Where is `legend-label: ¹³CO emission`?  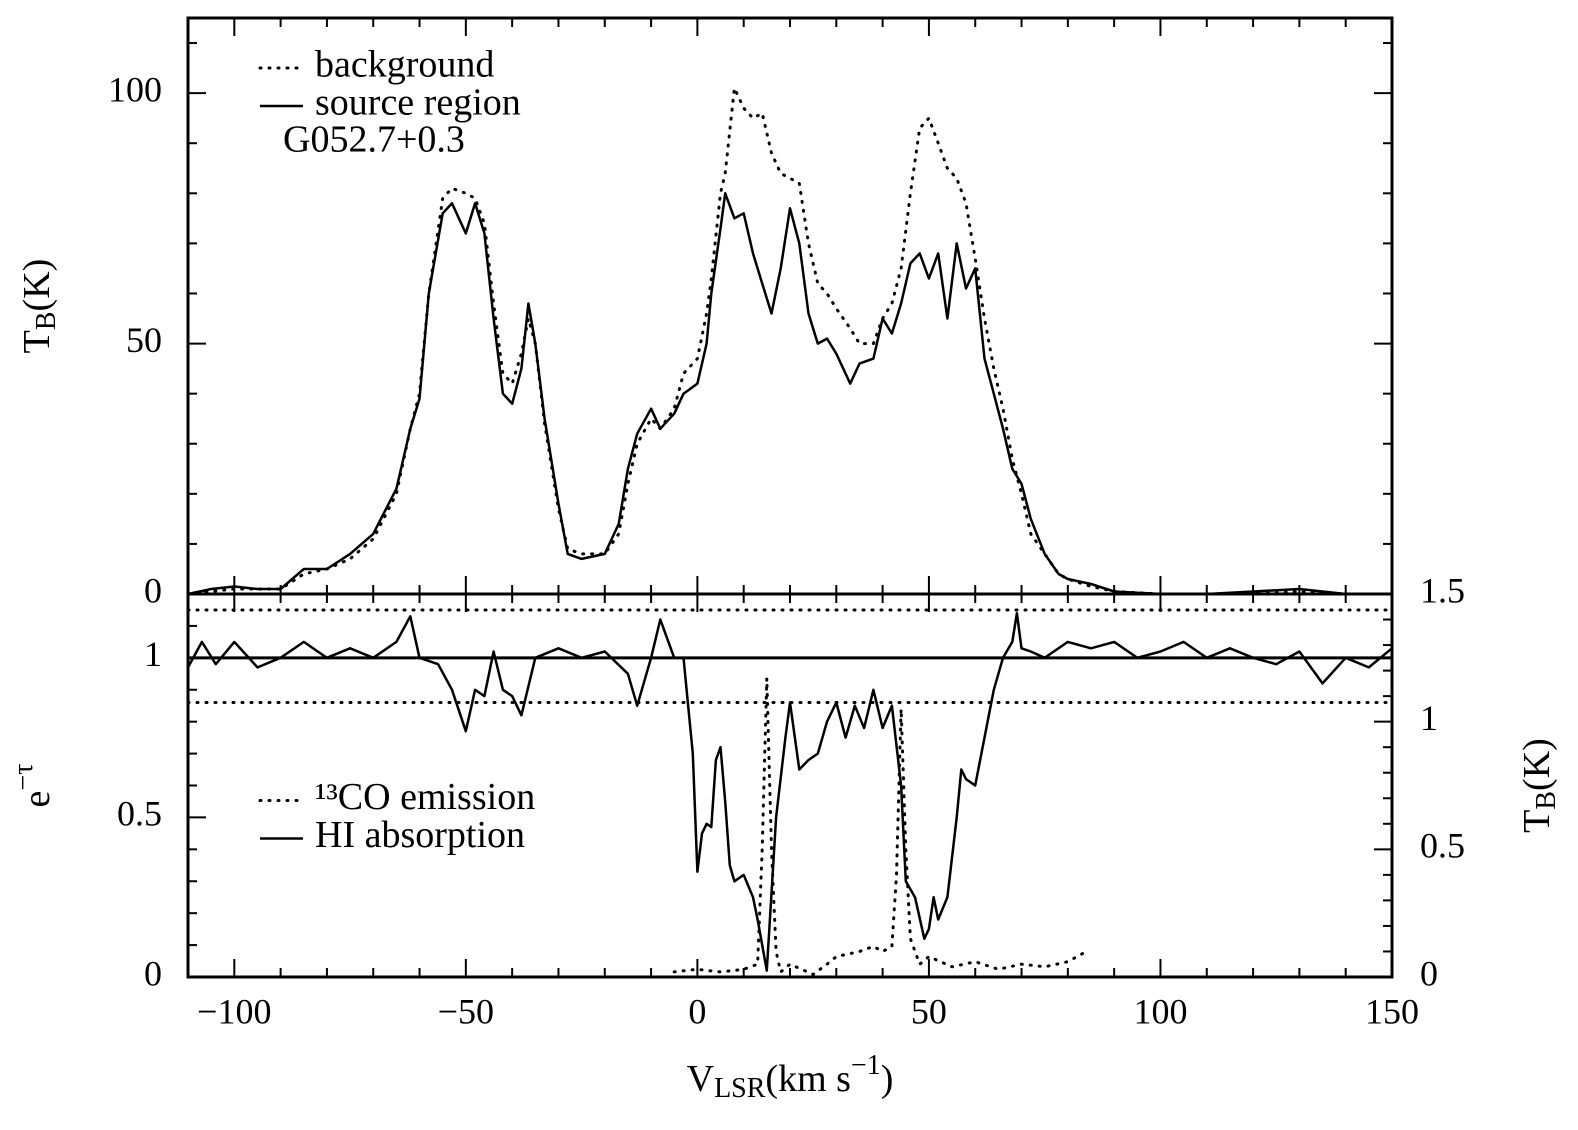
legend-label: ¹³CO emission is located at coordinates (425, 797).